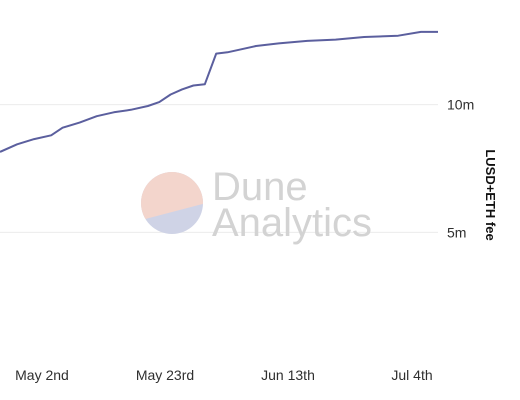  What do you see at coordinates (288, 375) in the screenshot?
I see `x-tick-label: Jun 13th` at bounding box center [288, 375].